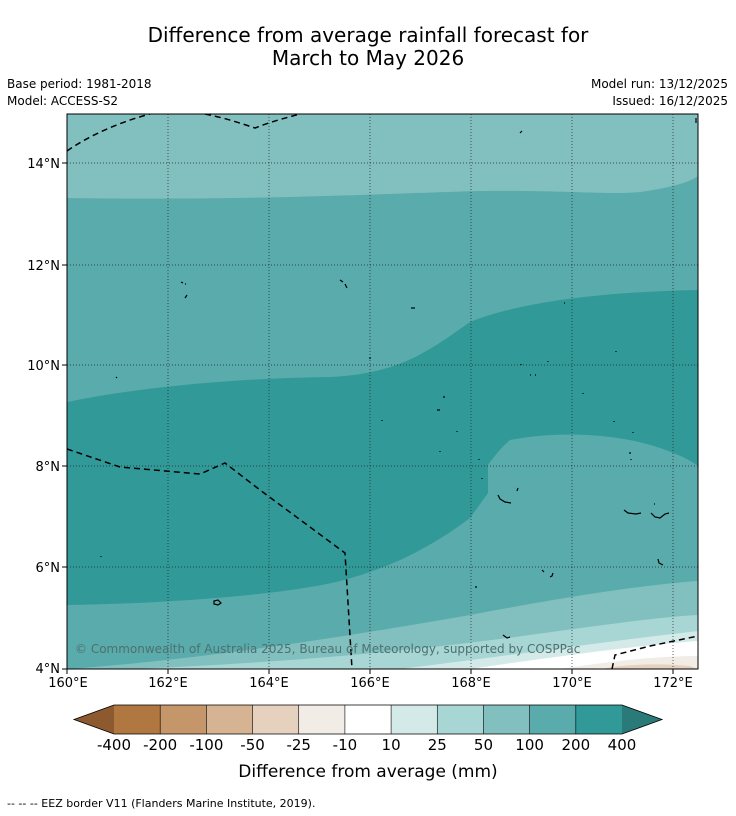  What do you see at coordinates (48, 669) in the screenshot?
I see `lat-label-4n: 4°N` at bounding box center [48, 669].